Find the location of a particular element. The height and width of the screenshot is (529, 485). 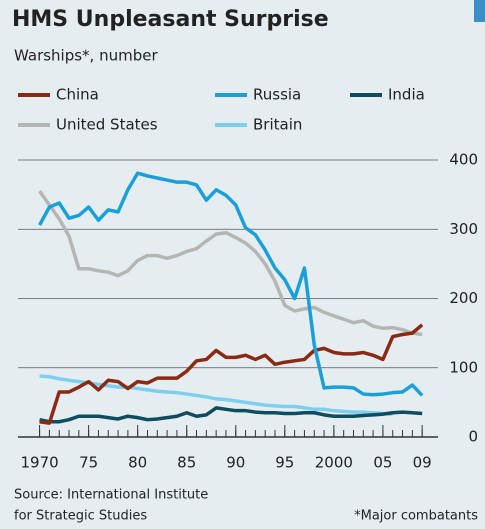

y-tick-label: 200 is located at coordinates (463, 298).